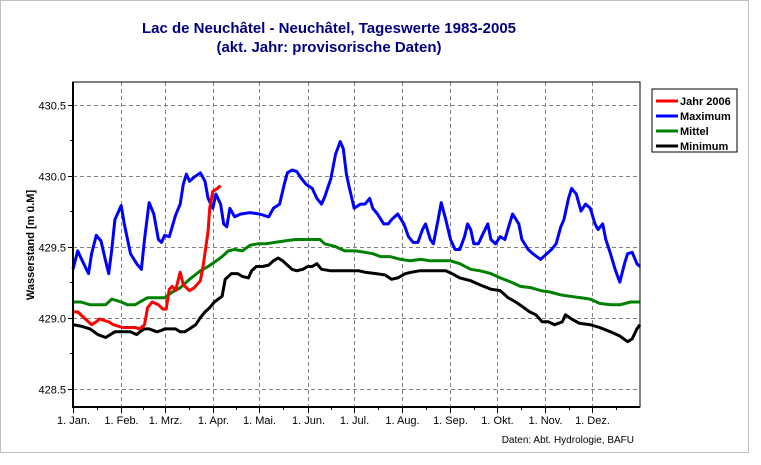 The image size is (761, 465). Describe the element at coordinates (592, 421) in the screenshot. I see `x-tick-label: 1. Dez.` at that location.